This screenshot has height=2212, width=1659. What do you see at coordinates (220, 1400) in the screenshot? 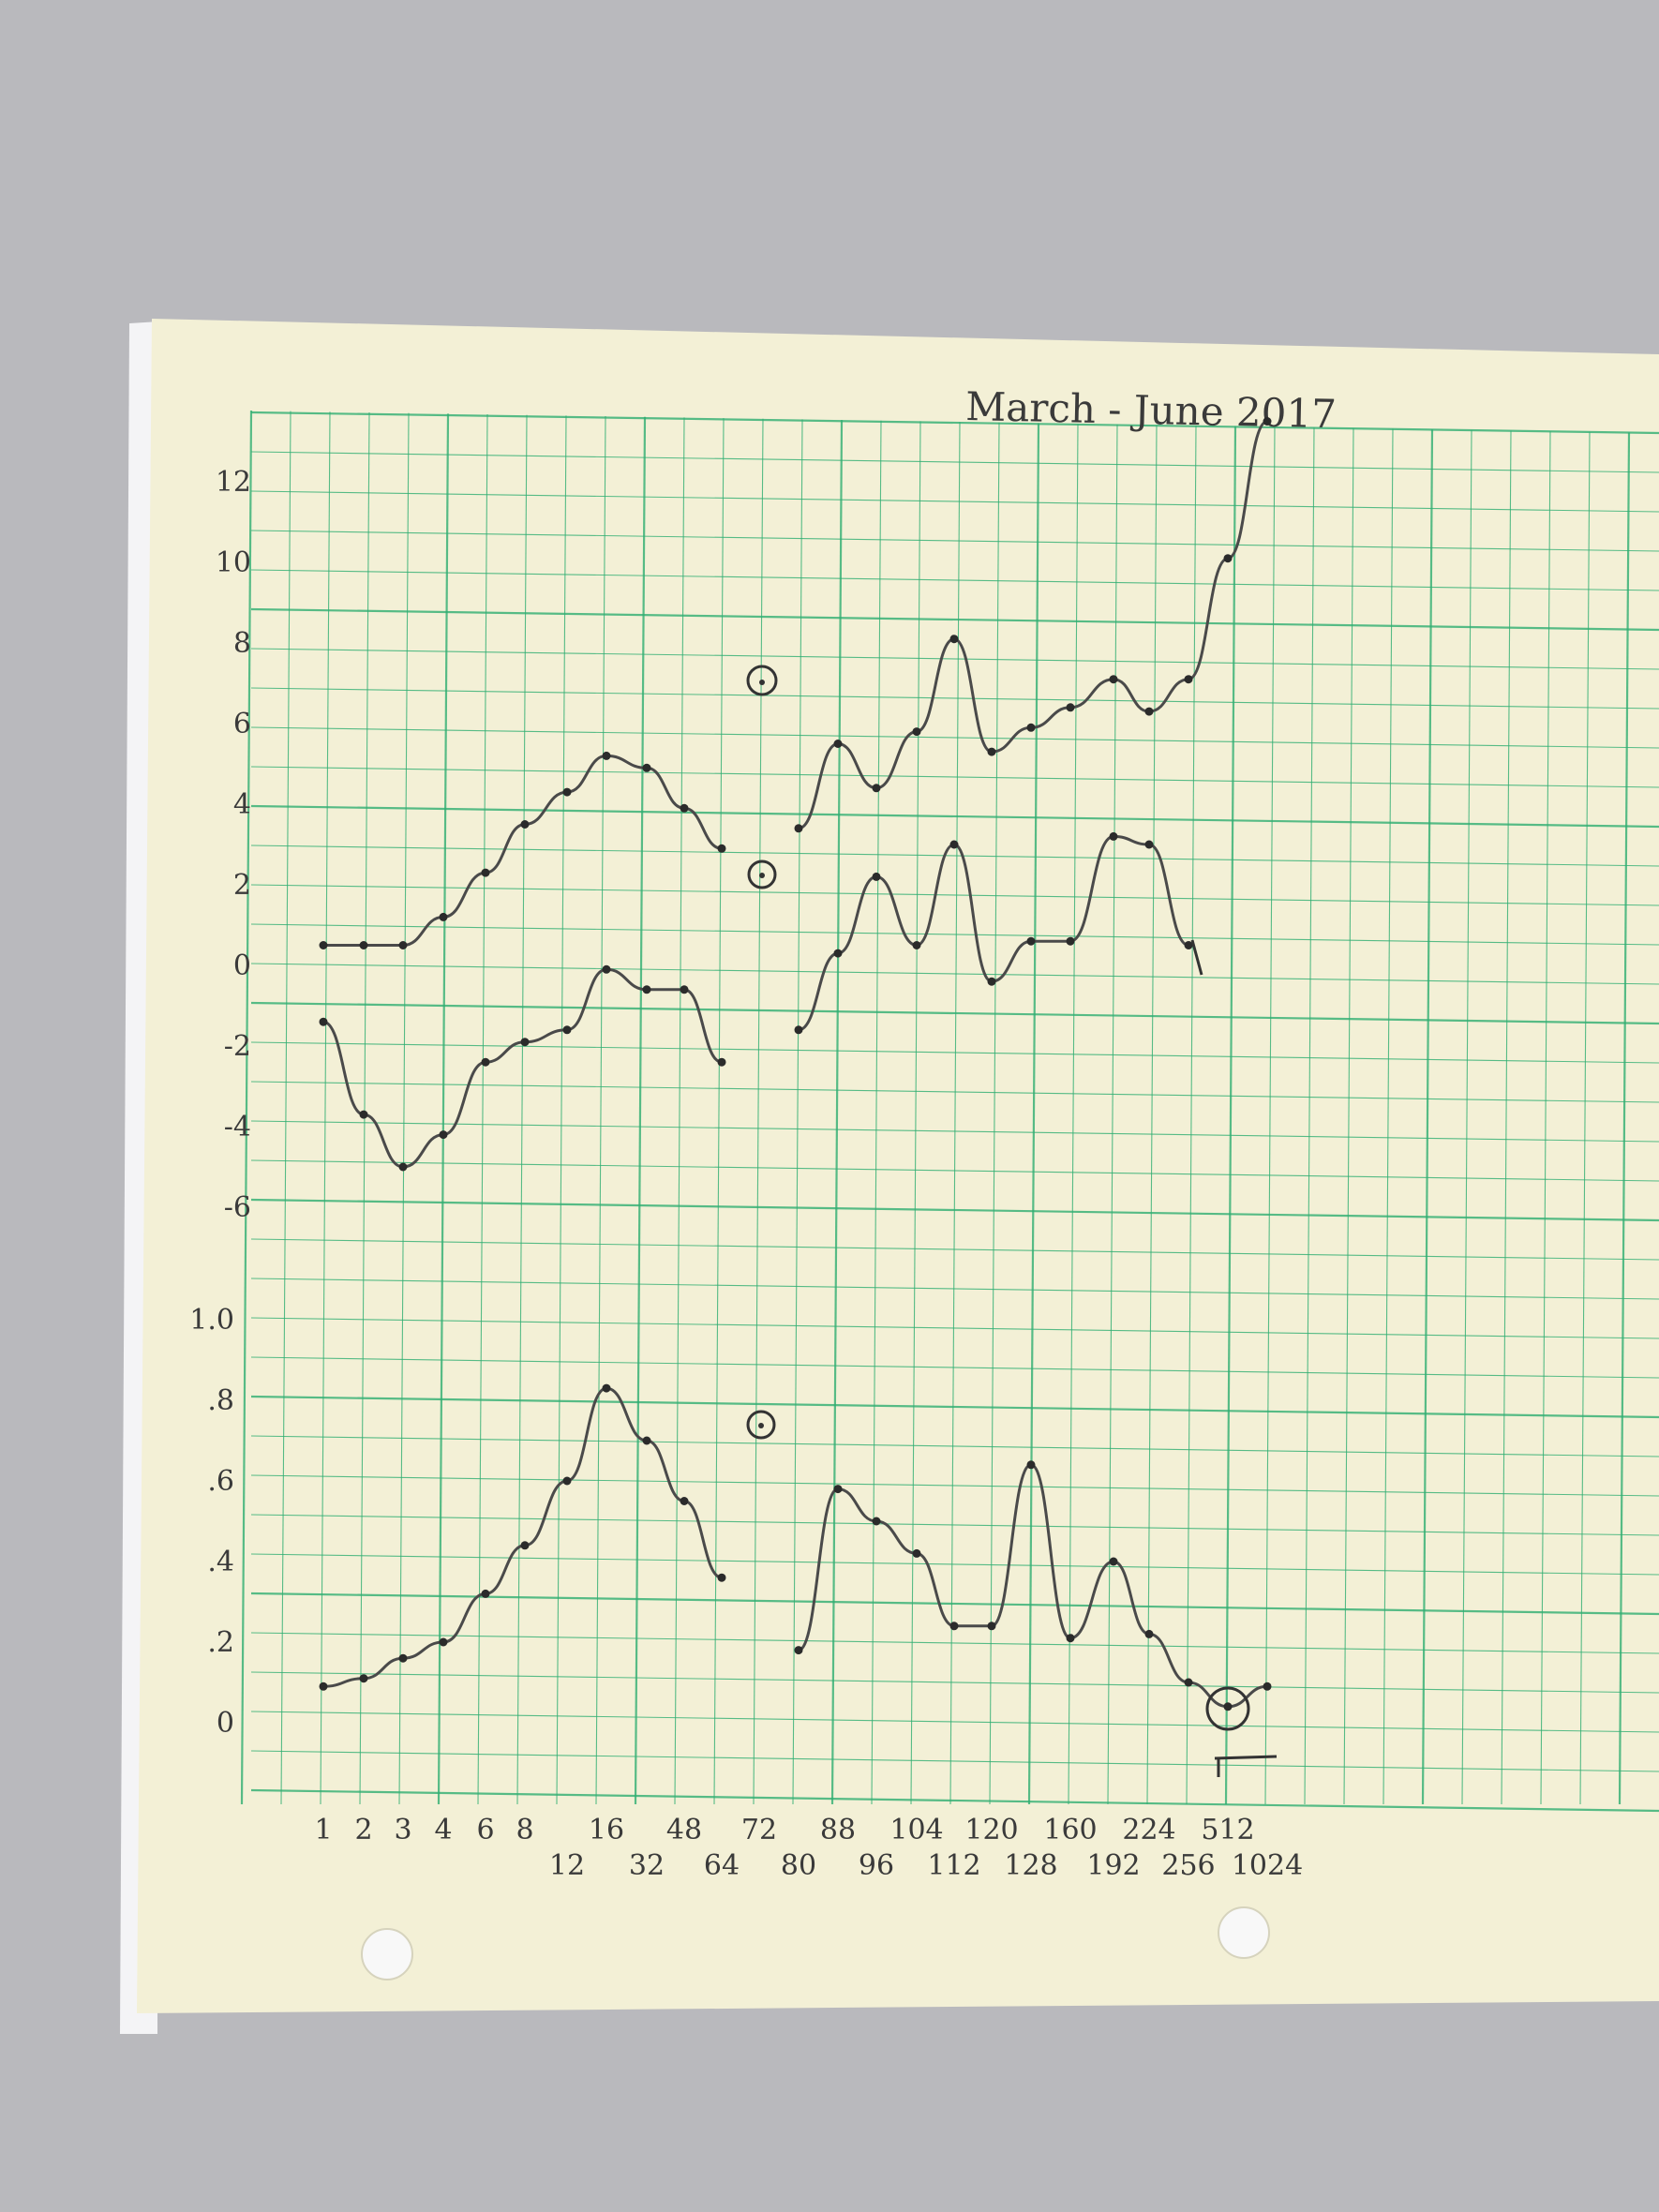
I see `y-tick-label: .8` at bounding box center [220, 1400].